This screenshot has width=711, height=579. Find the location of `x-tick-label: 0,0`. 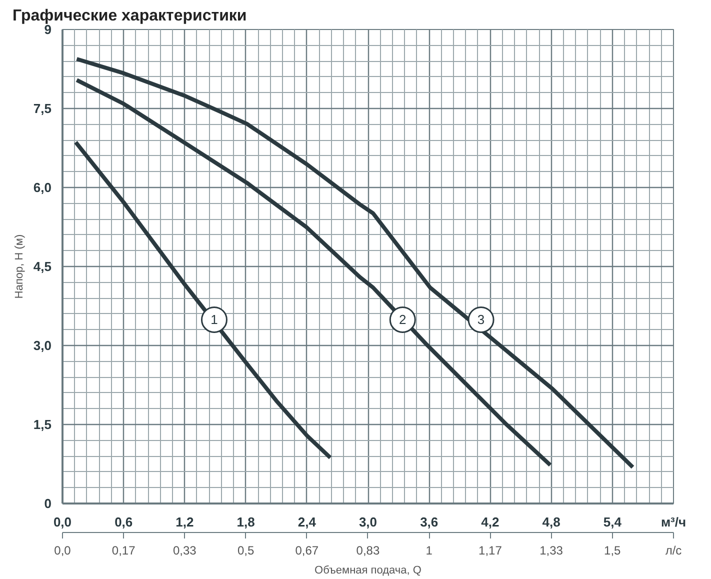

x-tick-label: 0,0 is located at coordinates (62, 522).